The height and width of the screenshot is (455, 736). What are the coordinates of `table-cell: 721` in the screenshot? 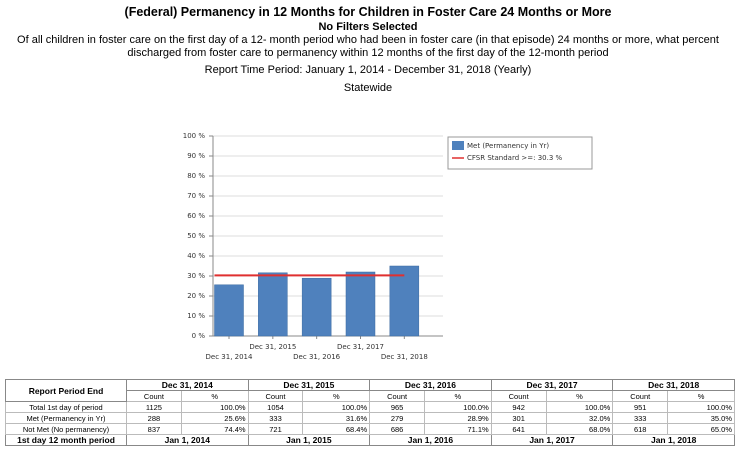 It's located at (275, 429).